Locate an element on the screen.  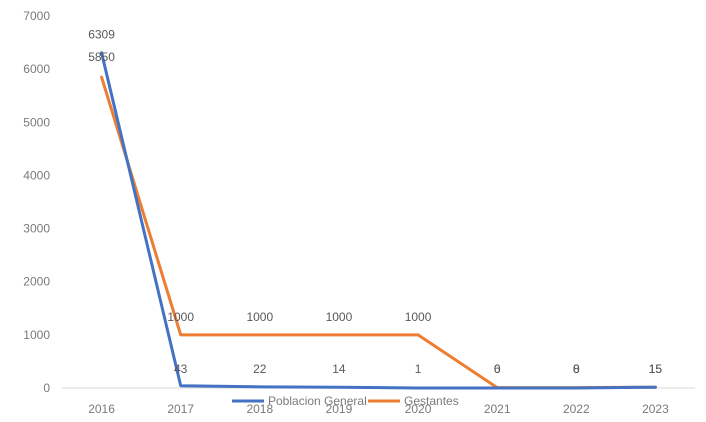
data-label: 14 is located at coordinates (339, 369).